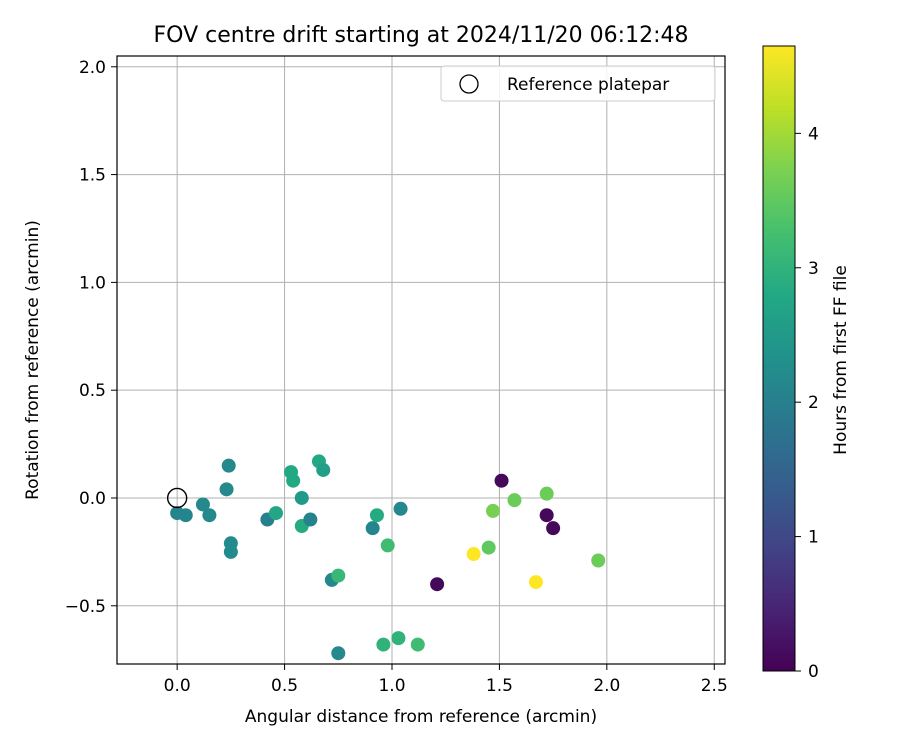 This screenshot has width=900, height=750. What do you see at coordinates (588, 85) in the screenshot?
I see `legend-entry-label: Reference platepar` at bounding box center [588, 85].